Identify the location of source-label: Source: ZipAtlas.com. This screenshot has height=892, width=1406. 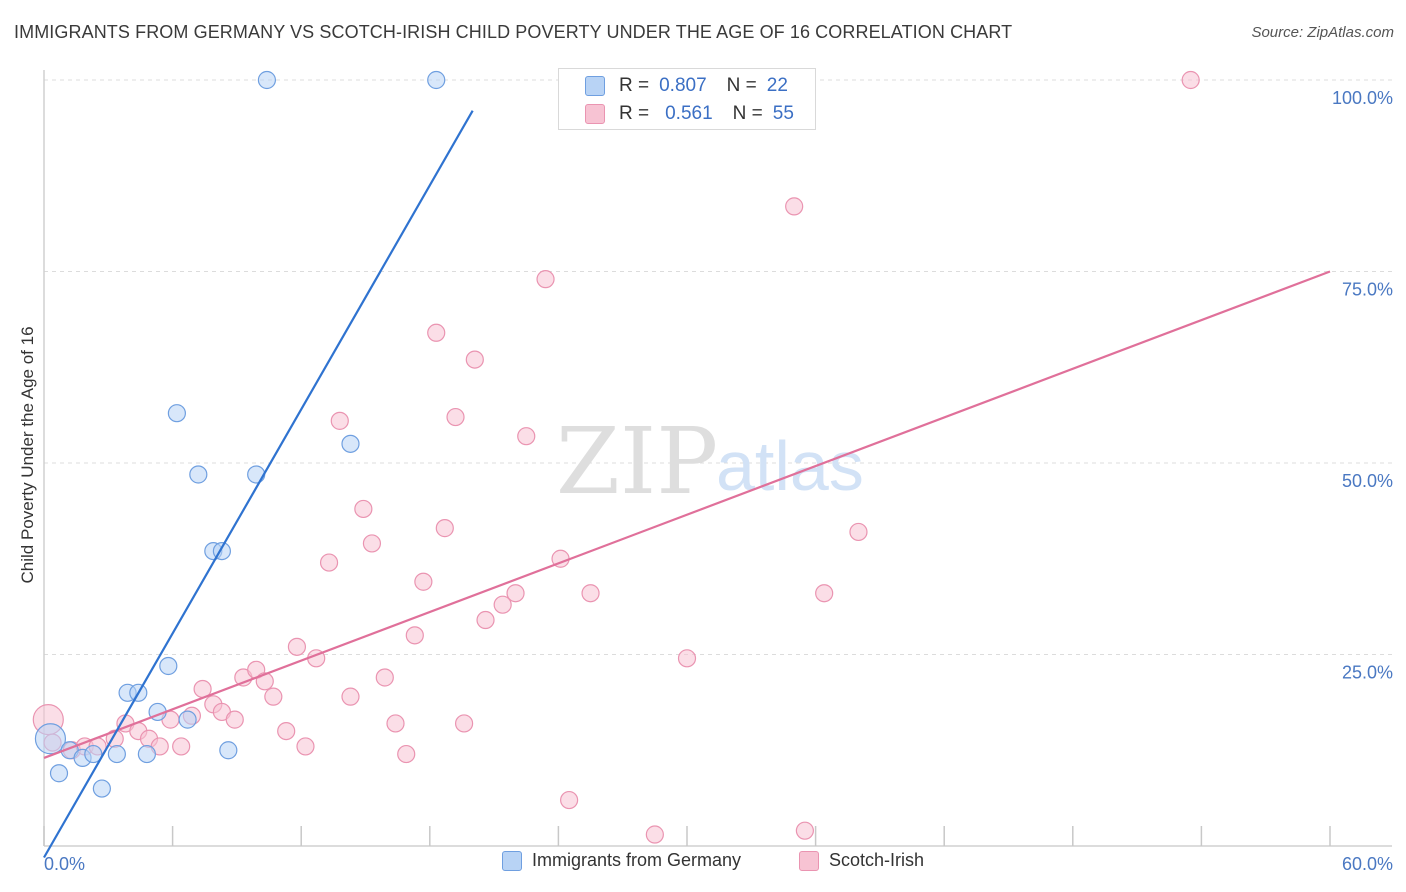
(1322, 32).